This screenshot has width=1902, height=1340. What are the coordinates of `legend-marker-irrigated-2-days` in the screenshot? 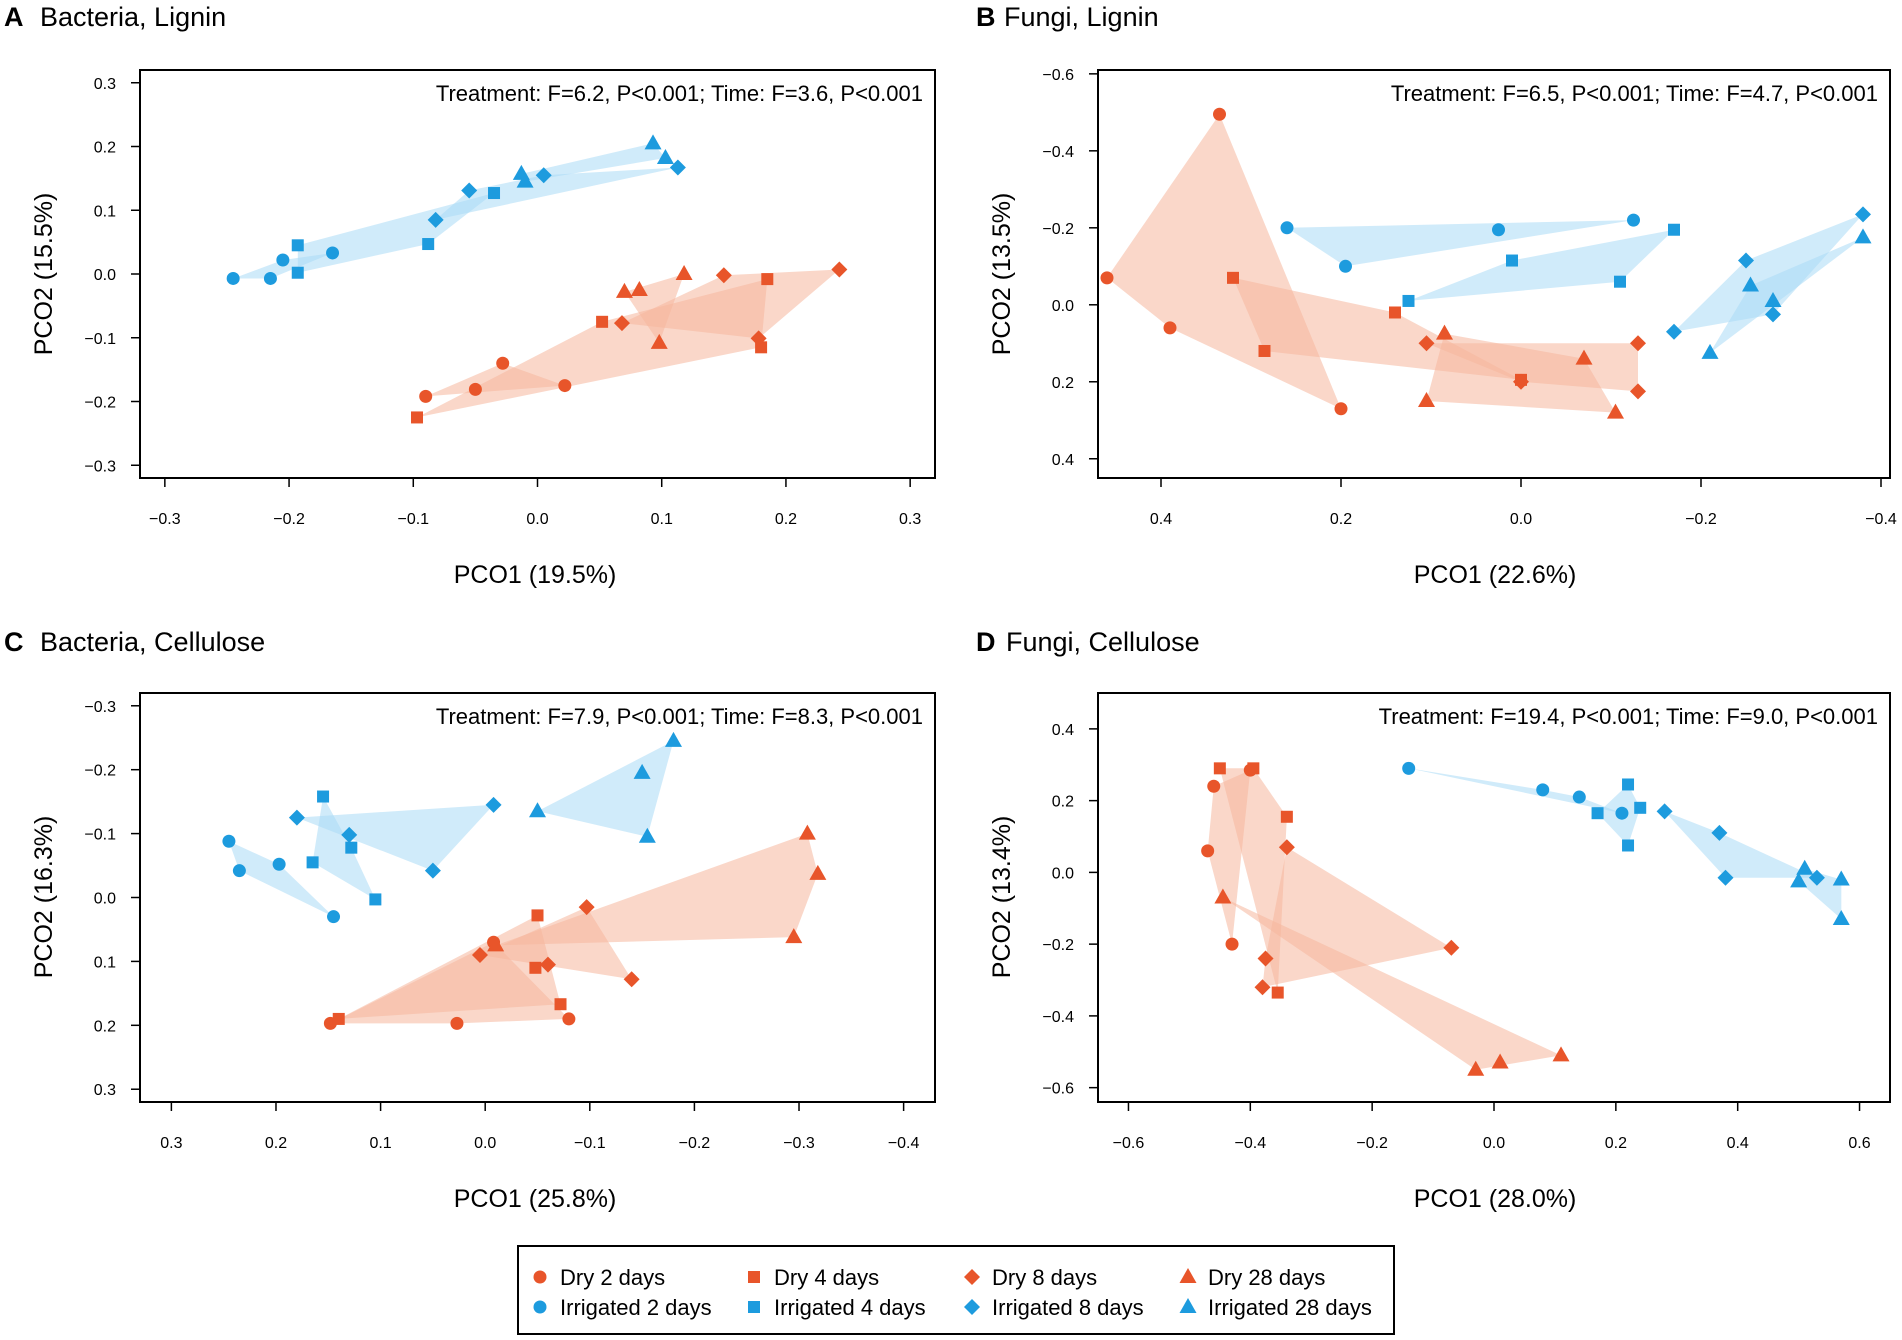 It's located at (540, 1307).